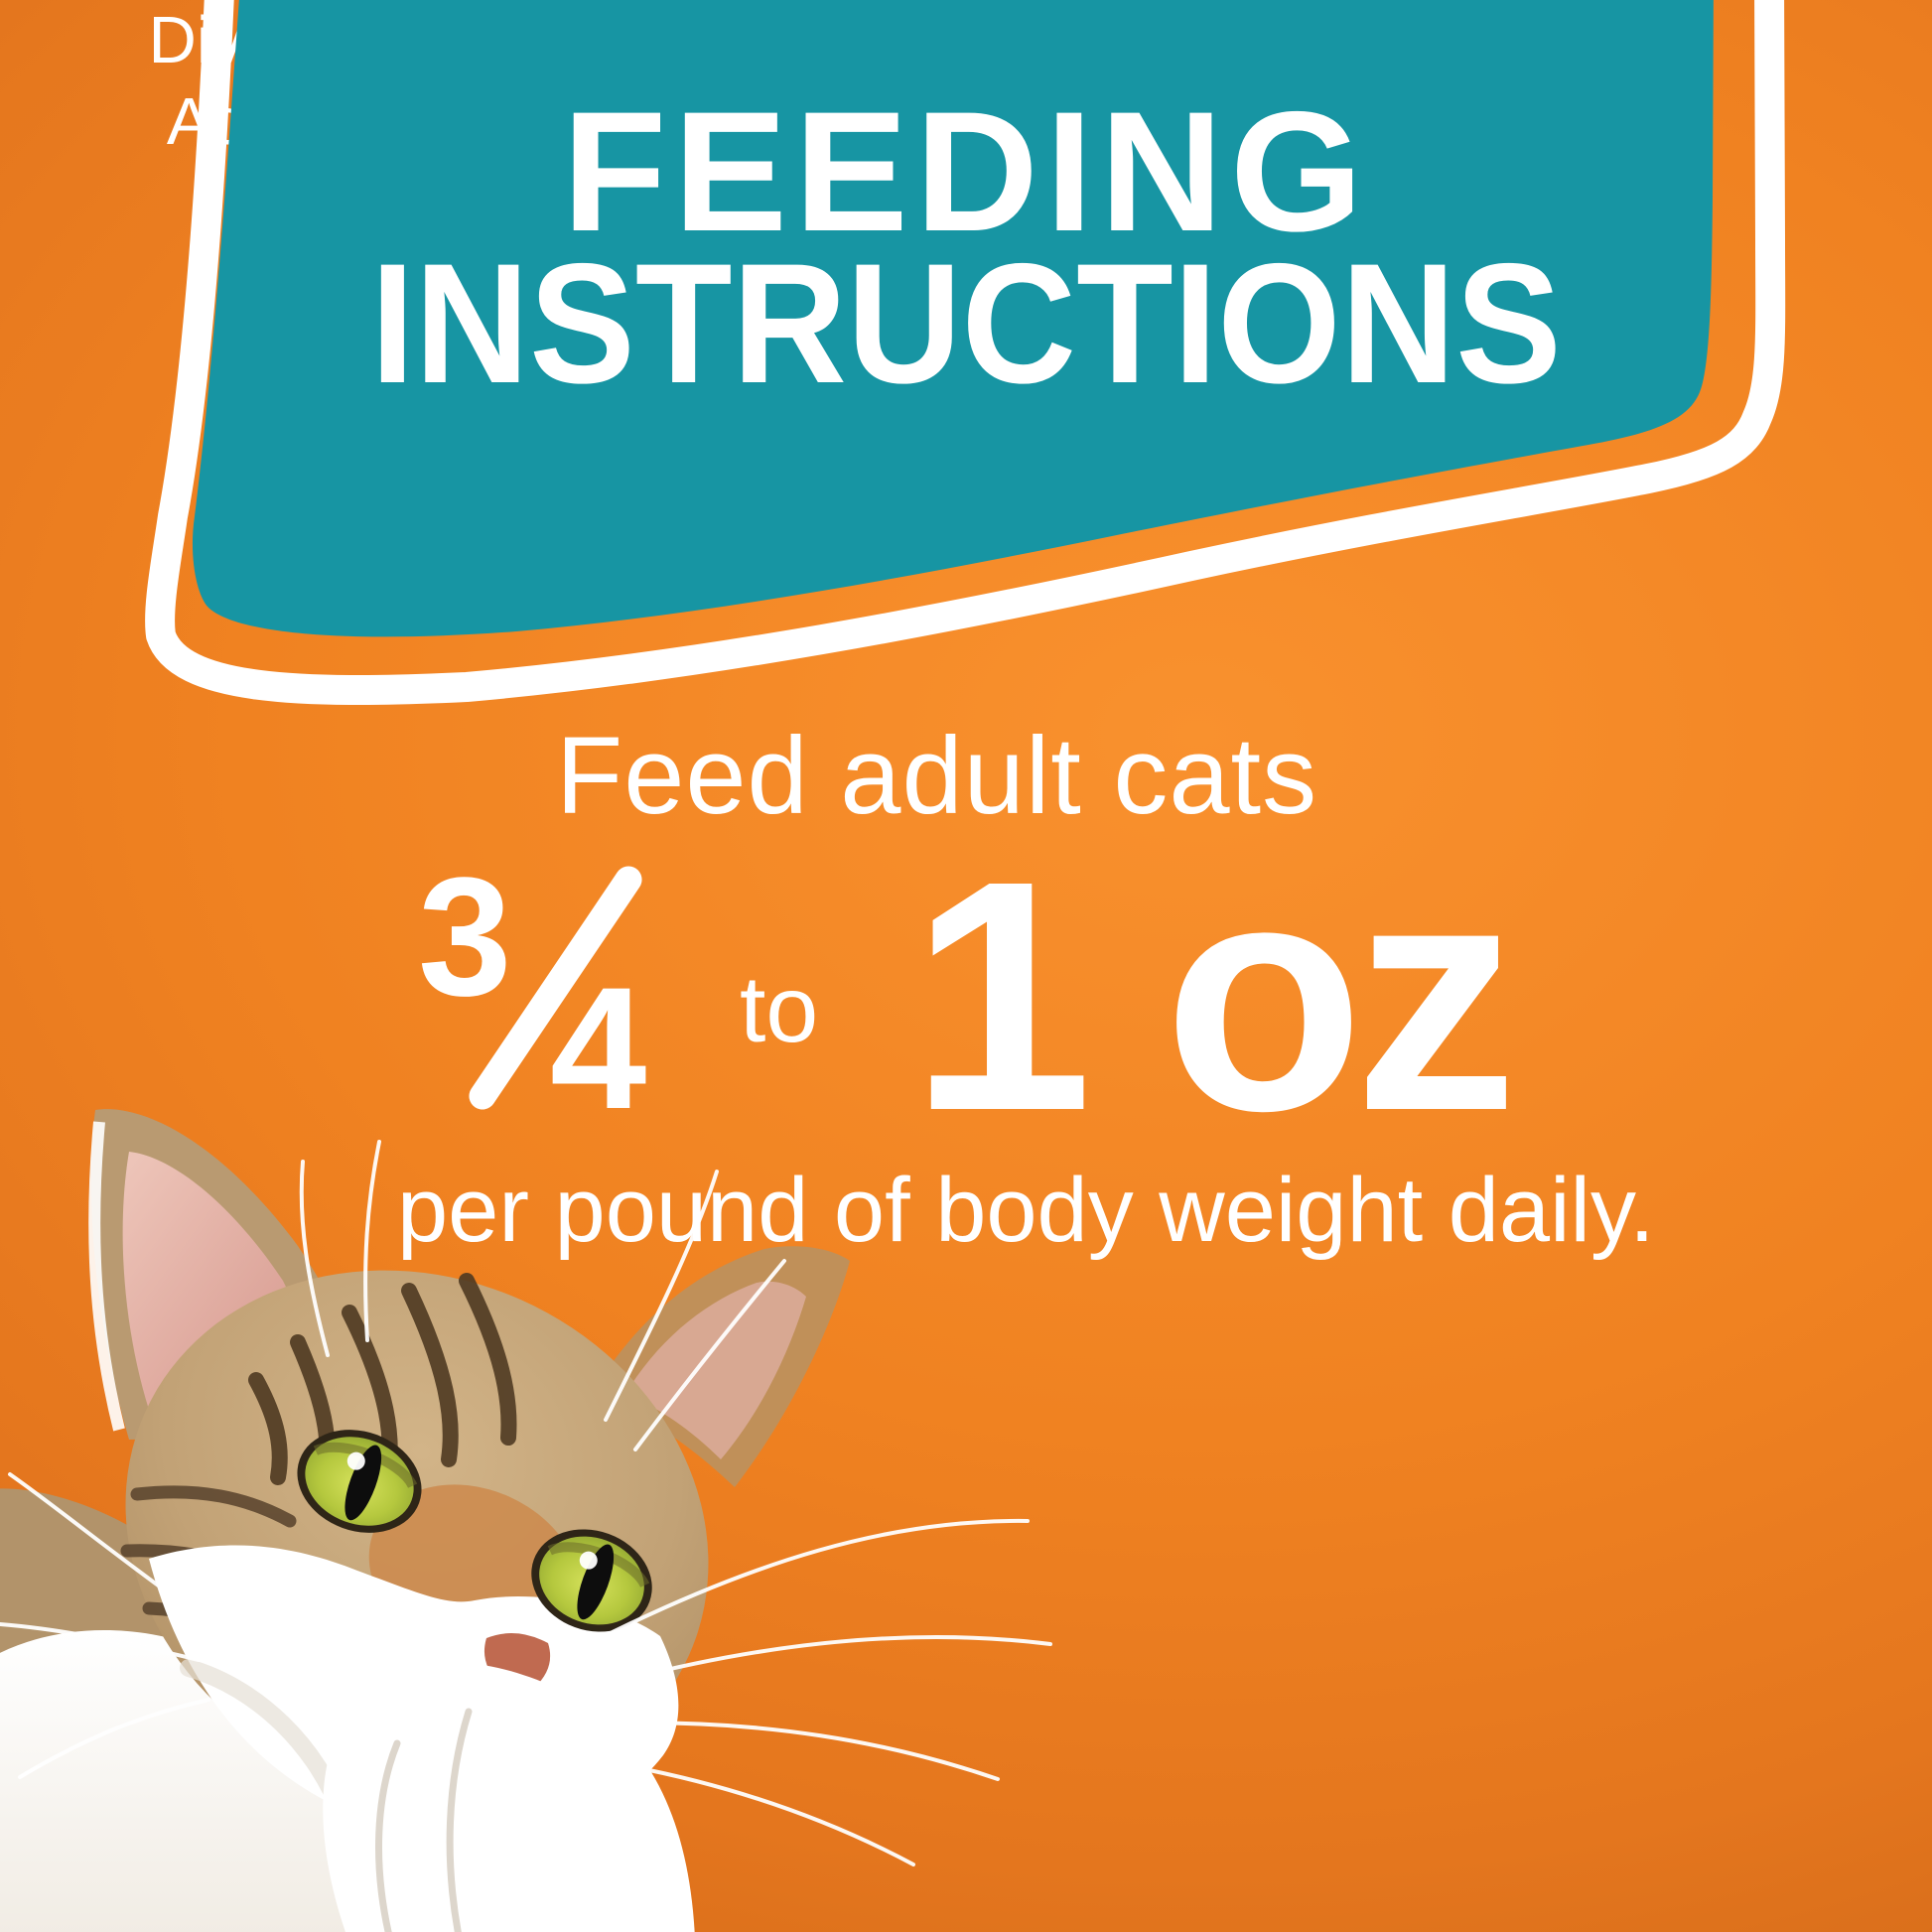  I want to click on title-line-2: INSTRUCTIONS, so click(966, 324).